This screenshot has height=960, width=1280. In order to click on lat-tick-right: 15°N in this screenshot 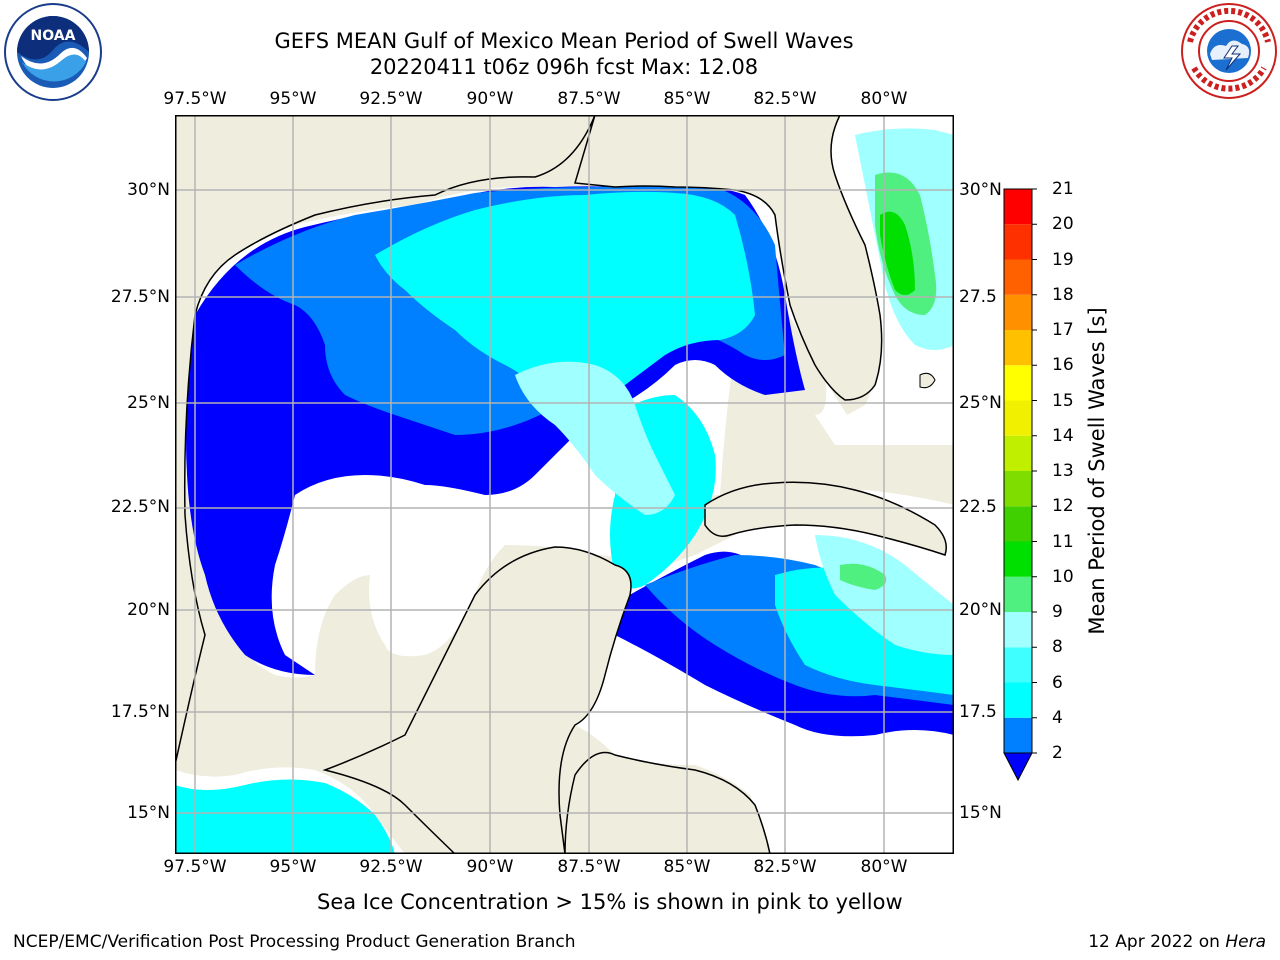, I will do `click(980, 813)`.